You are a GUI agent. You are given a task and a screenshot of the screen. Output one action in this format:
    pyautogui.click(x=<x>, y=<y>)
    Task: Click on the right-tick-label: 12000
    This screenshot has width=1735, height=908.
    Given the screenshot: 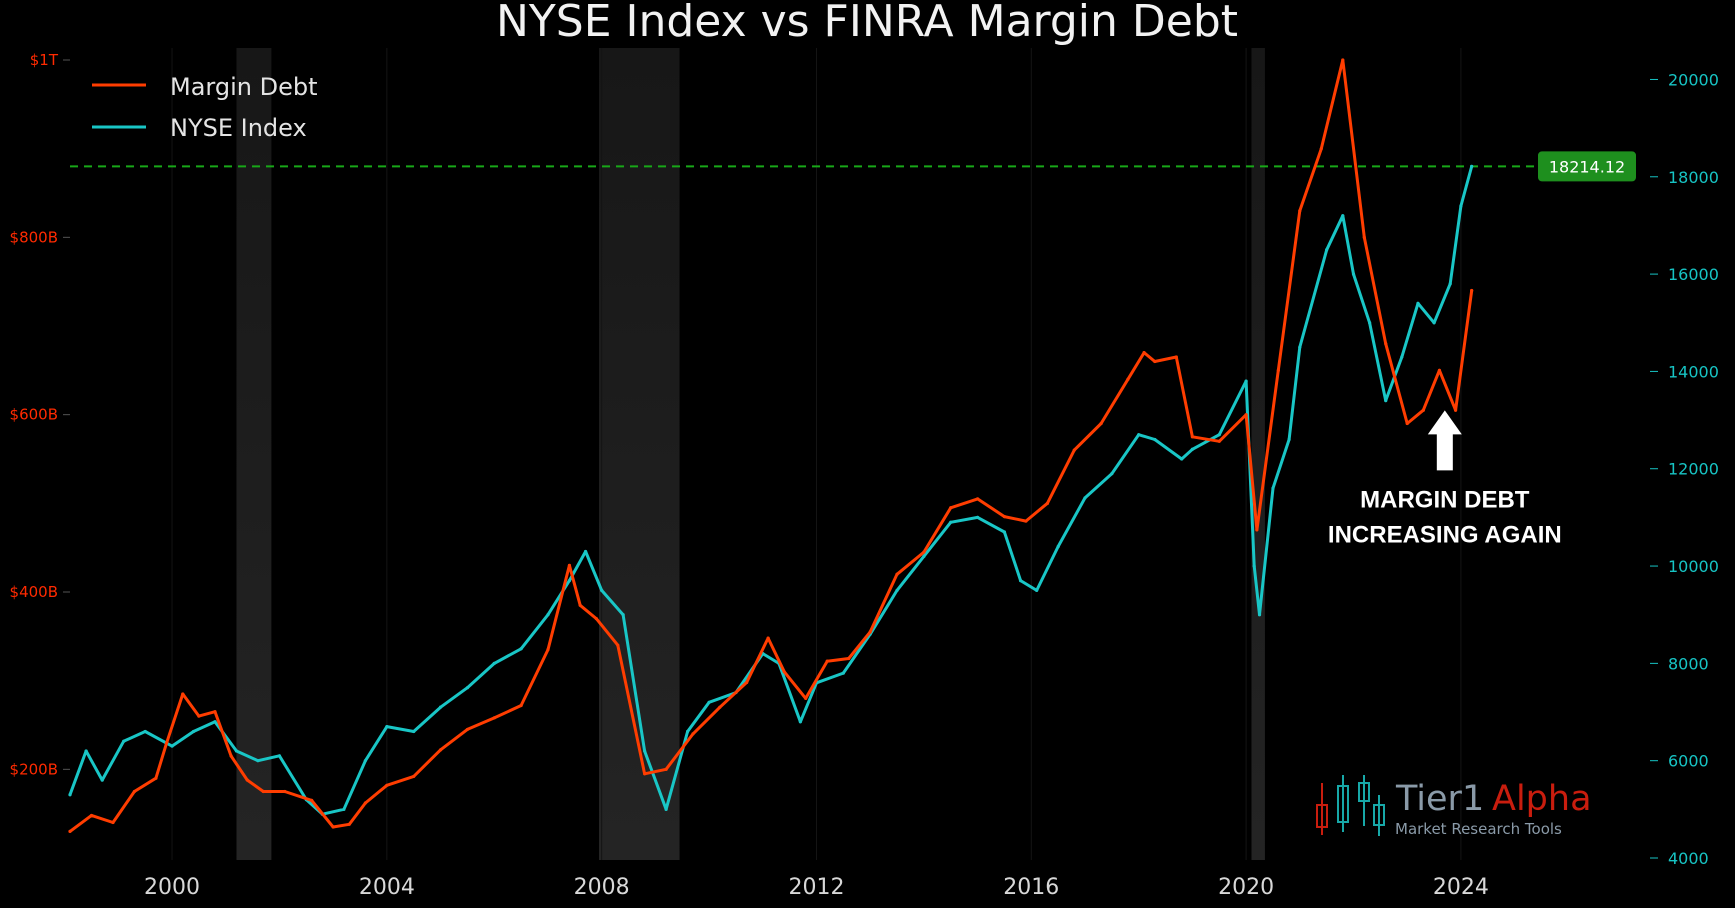 What is the action you would take?
    pyautogui.click(x=1693, y=469)
    